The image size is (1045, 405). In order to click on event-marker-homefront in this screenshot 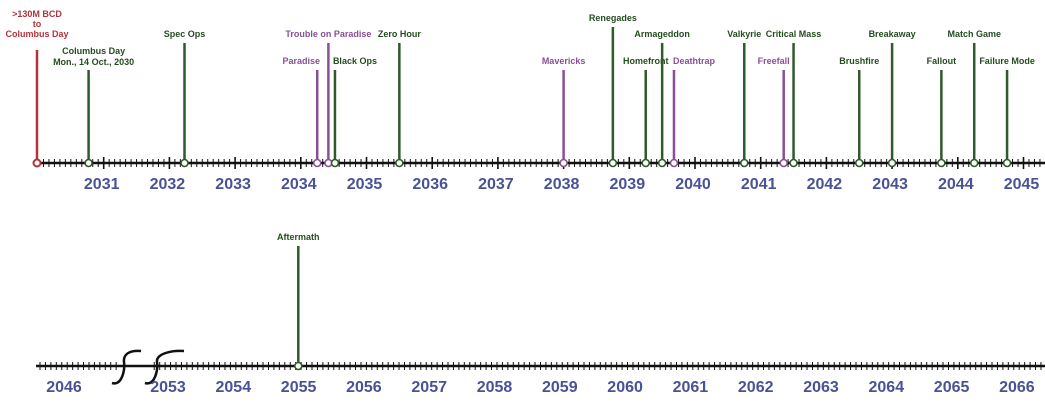, I will do `click(646, 163)`.